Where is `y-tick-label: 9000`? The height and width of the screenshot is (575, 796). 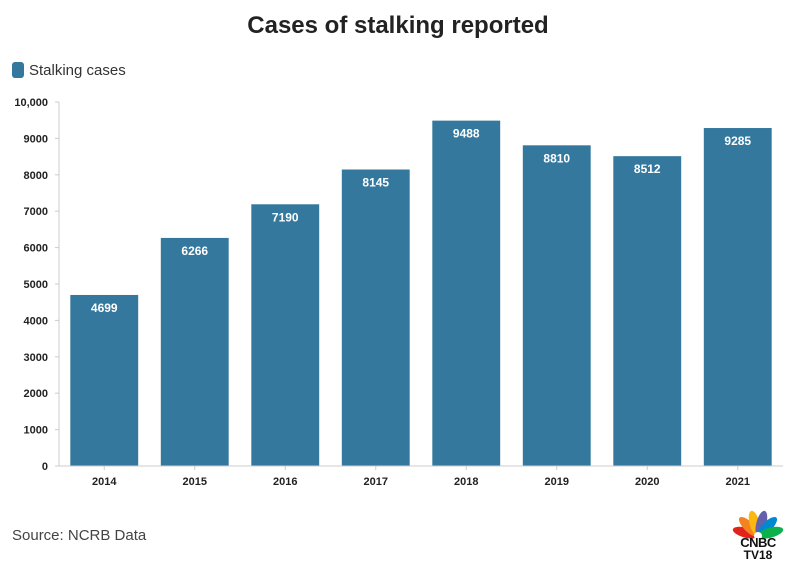
y-tick-label: 9000 is located at coordinates (36, 139).